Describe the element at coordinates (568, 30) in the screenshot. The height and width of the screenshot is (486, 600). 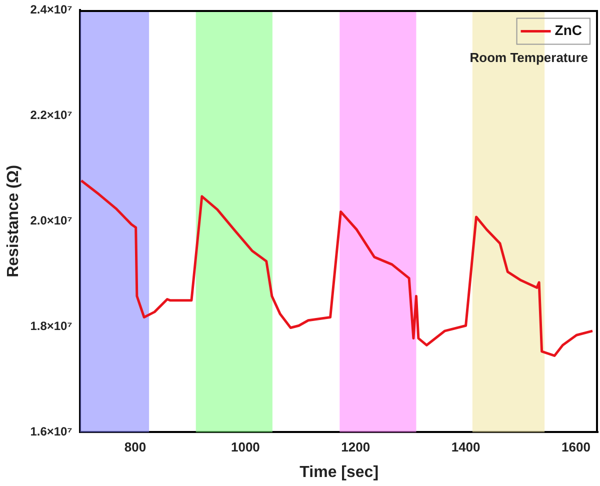
I see `legend-label: ZnC` at that location.